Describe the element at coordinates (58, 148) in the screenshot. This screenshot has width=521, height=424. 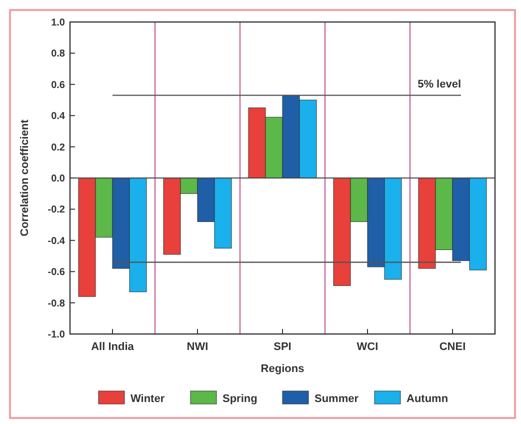
I see `y-tick-label: 0.2` at that location.